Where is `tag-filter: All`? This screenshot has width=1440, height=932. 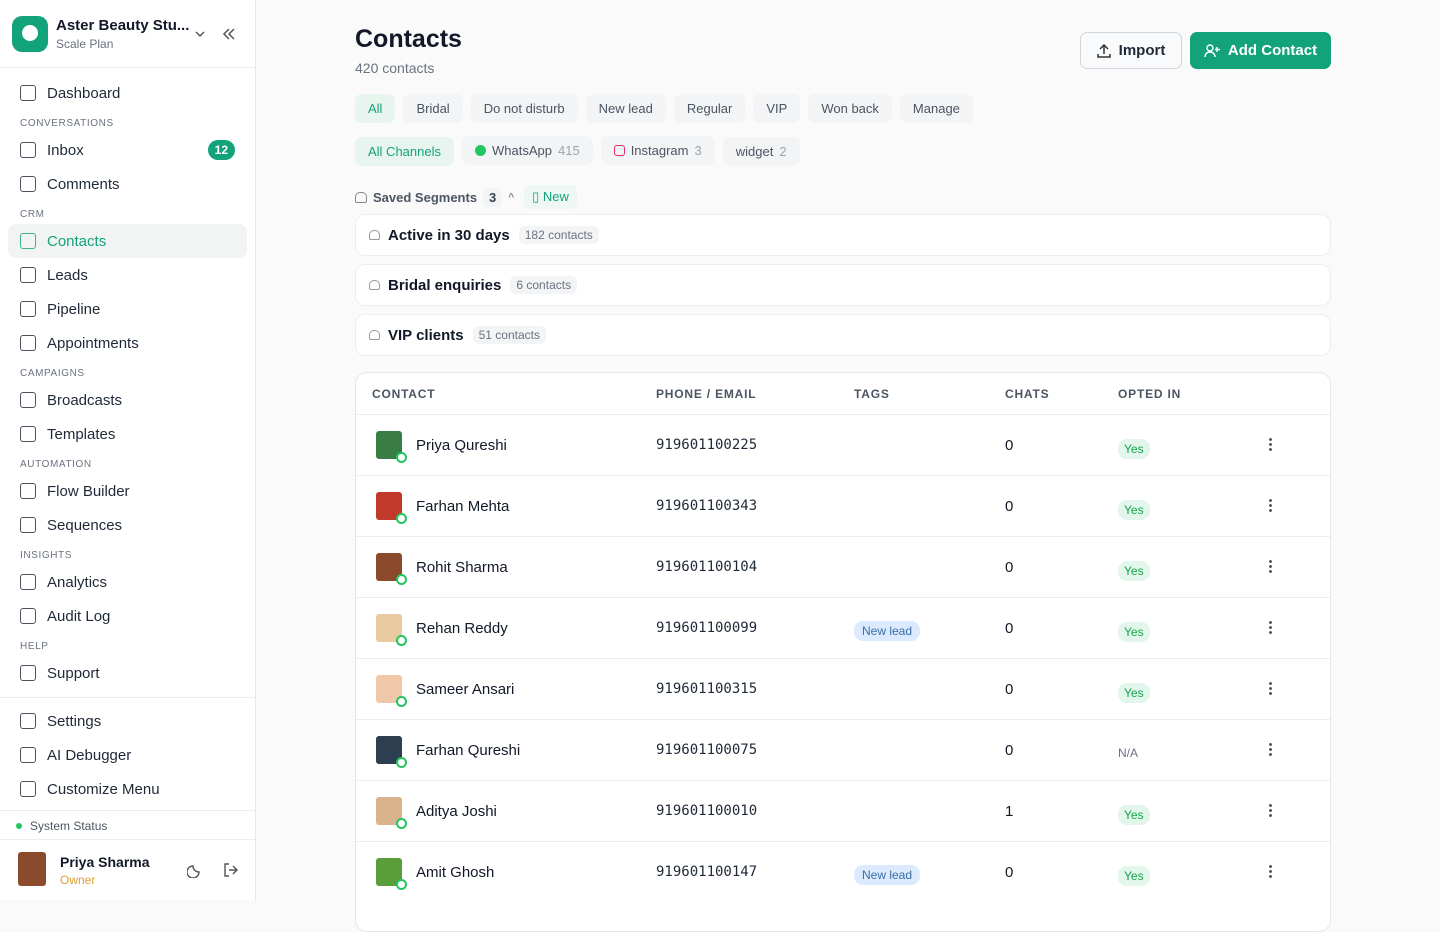
tag-filter: All is located at coordinates (375, 108).